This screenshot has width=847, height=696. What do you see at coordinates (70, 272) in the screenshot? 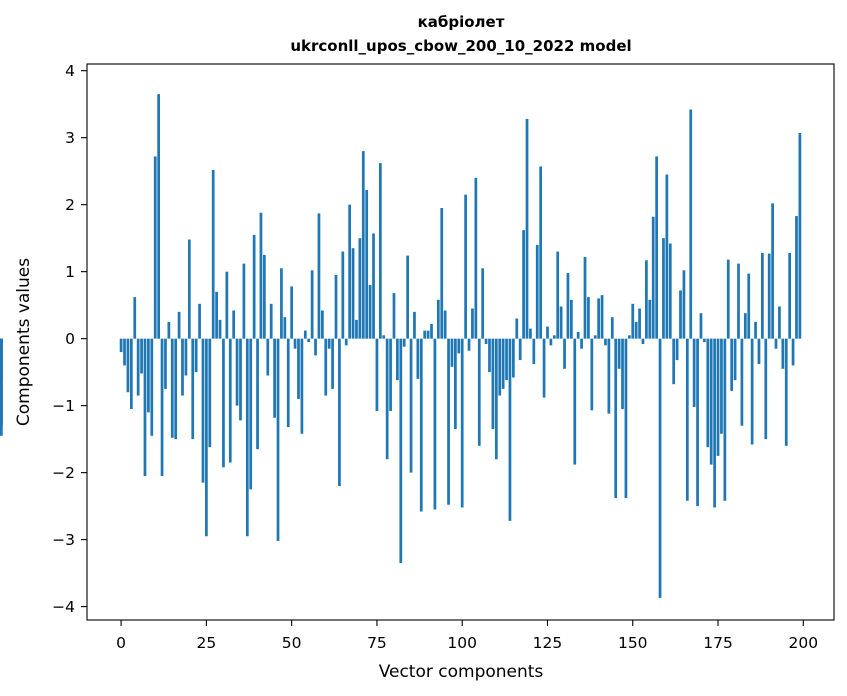
I see `y-tick-label: 1` at bounding box center [70, 272].